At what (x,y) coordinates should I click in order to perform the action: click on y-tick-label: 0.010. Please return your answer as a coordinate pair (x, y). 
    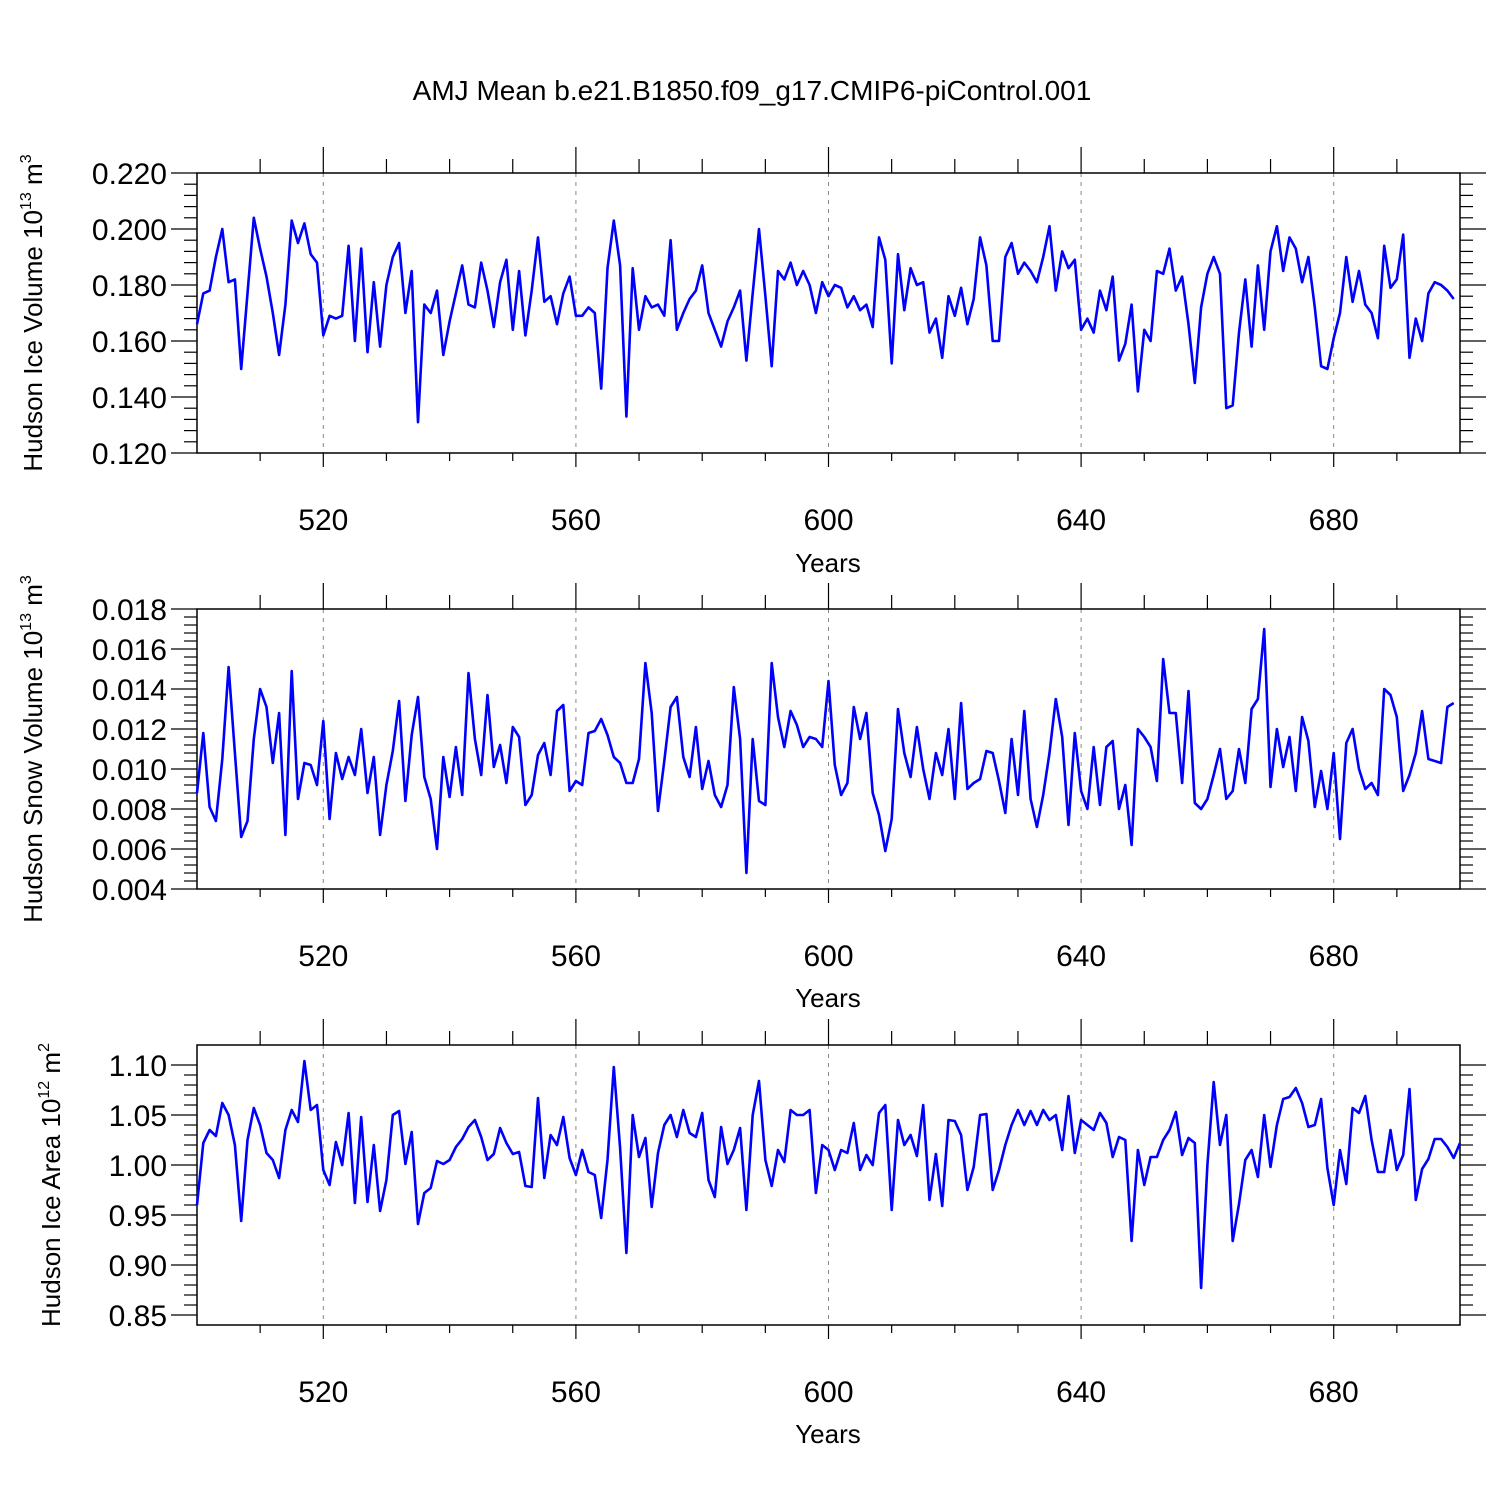
    Looking at the image, I should click on (129, 770).